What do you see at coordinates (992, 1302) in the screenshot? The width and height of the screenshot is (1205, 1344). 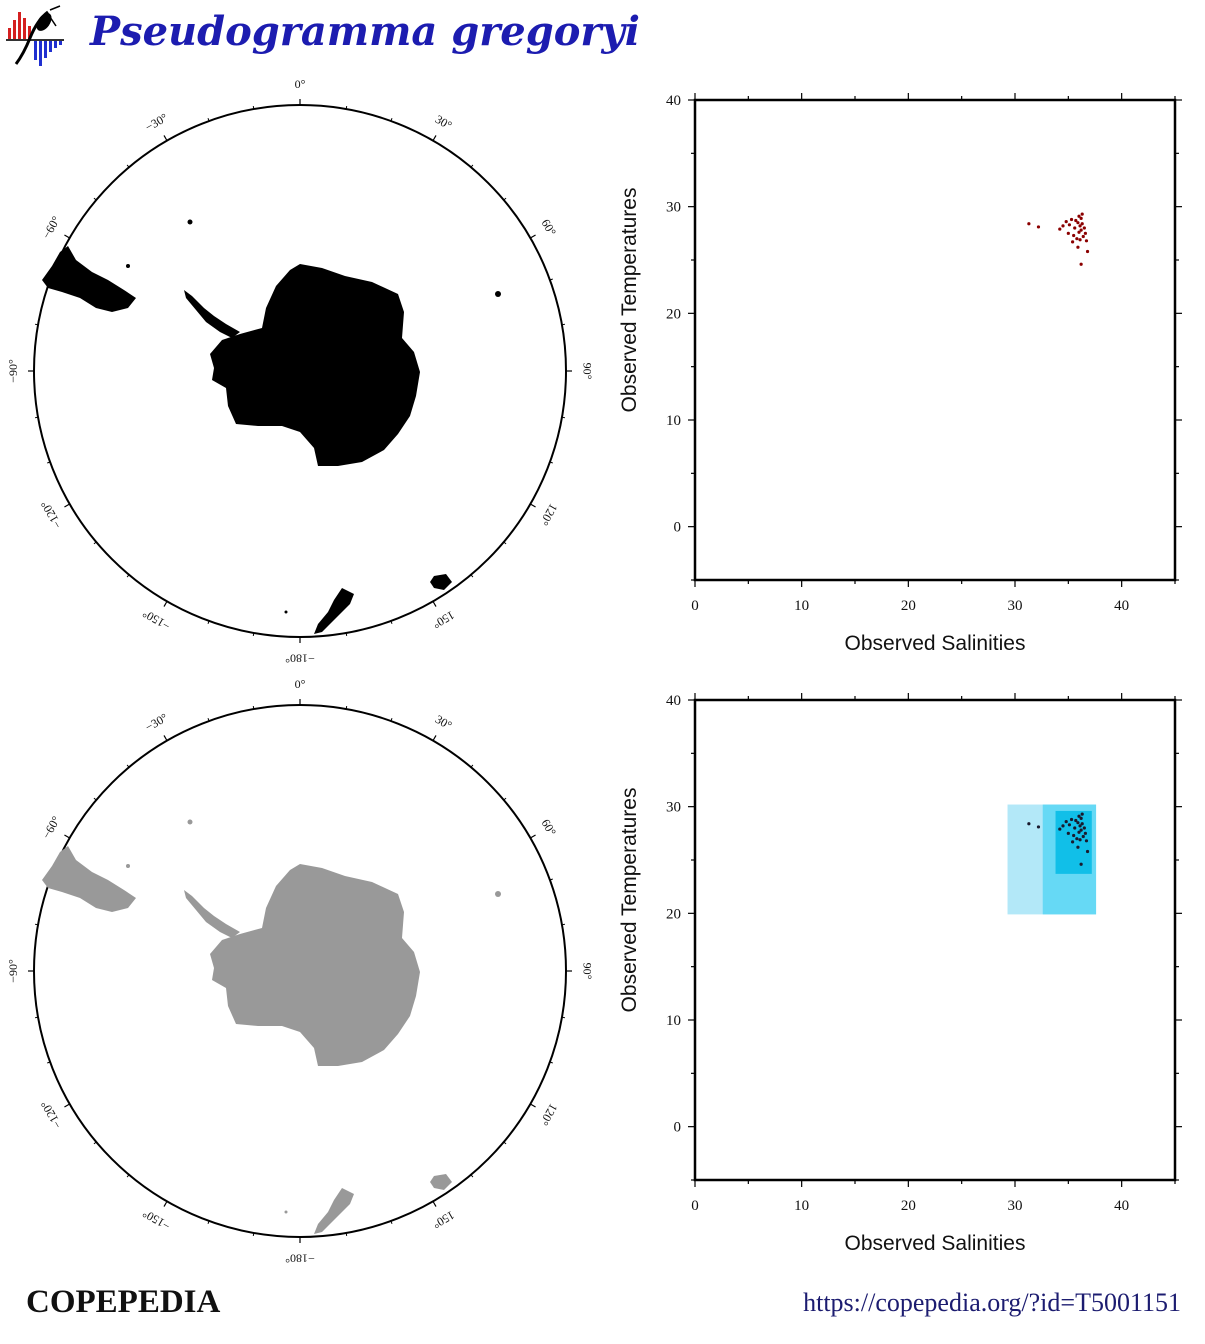 I see `species-url-link: https://copepedia.org/?id=T5001151` at bounding box center [992, 1302].